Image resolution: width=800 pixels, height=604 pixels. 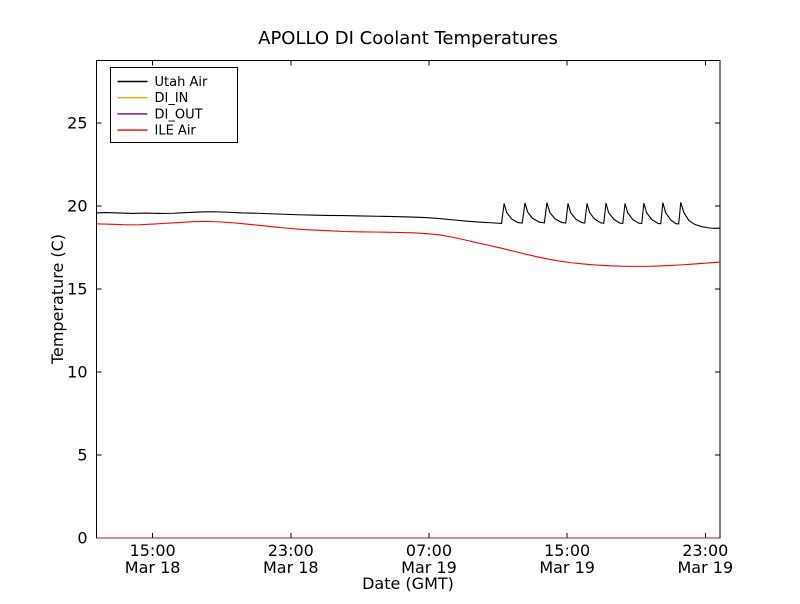 What do you see at coordinates (82, 454) in the screenshot?
I see `y-tick-label: 5` at bounding box center [82, 454].